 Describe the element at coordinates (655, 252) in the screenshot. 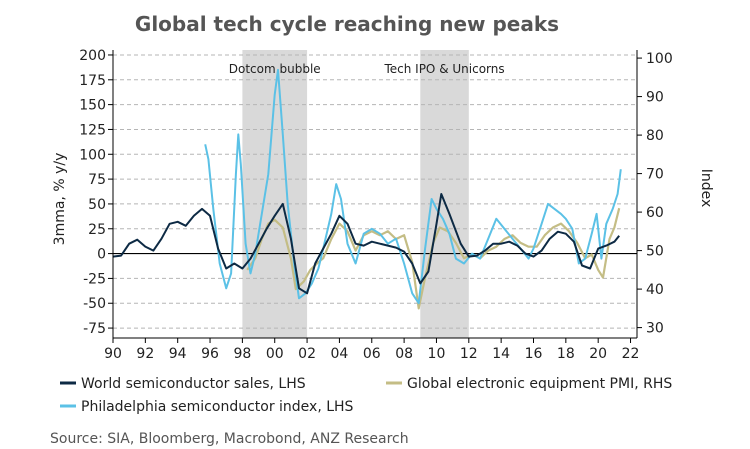

I see `y-right-tick-label: 50` at that location.